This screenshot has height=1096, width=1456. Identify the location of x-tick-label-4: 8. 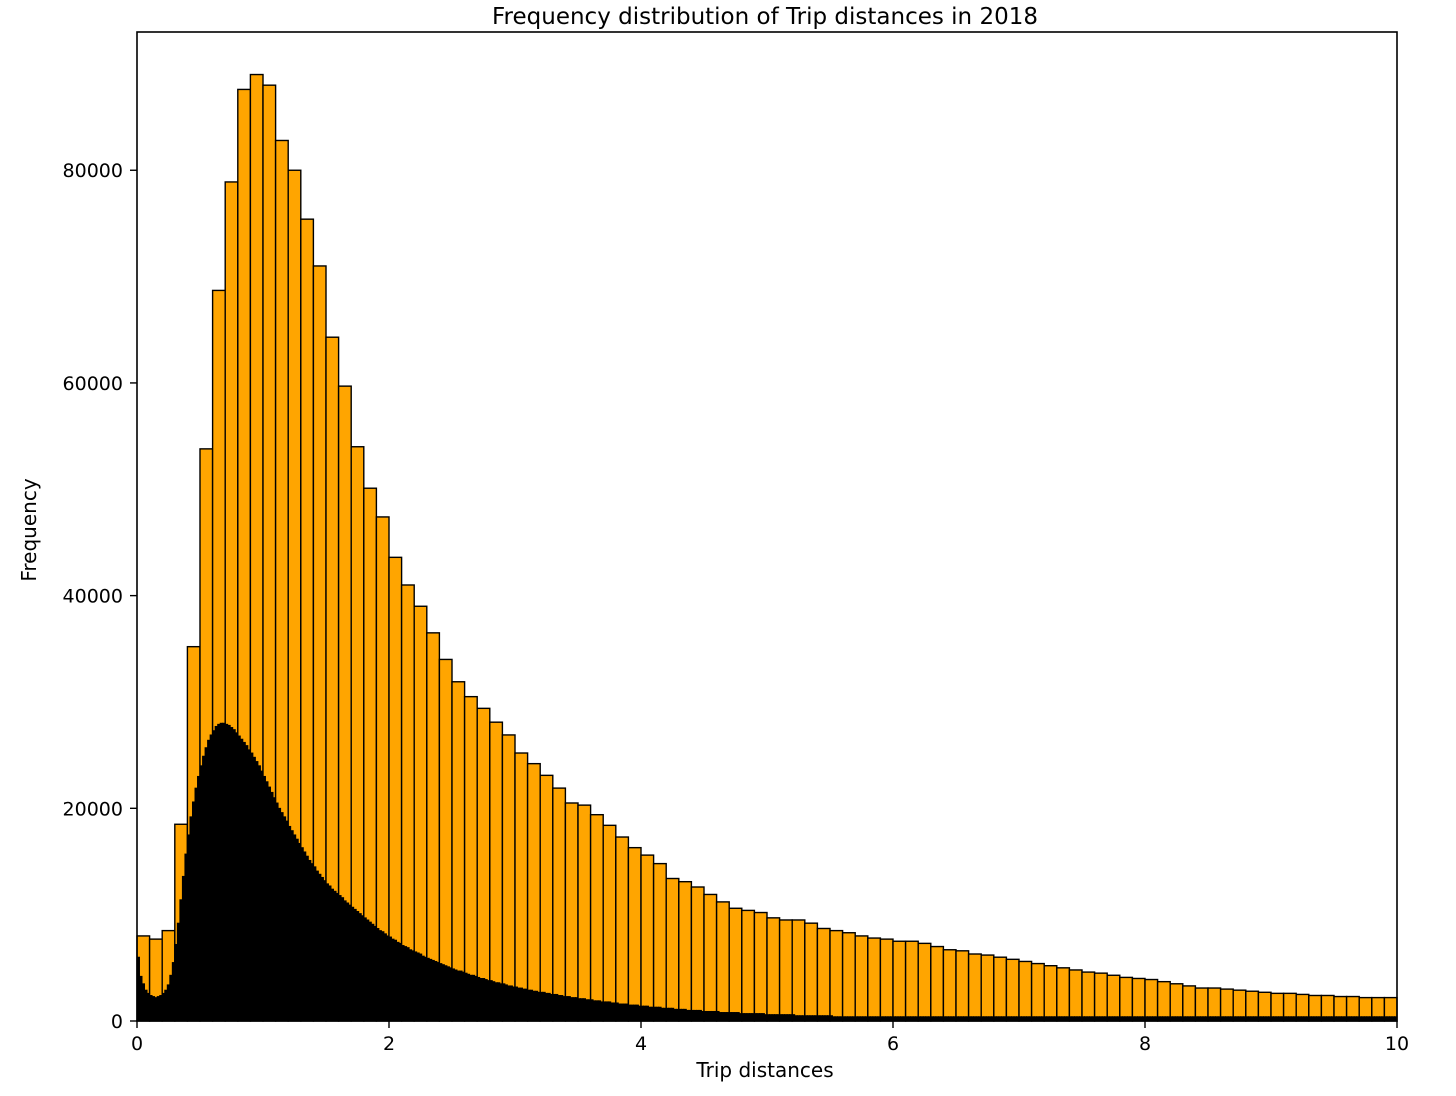
(1145, 1044).